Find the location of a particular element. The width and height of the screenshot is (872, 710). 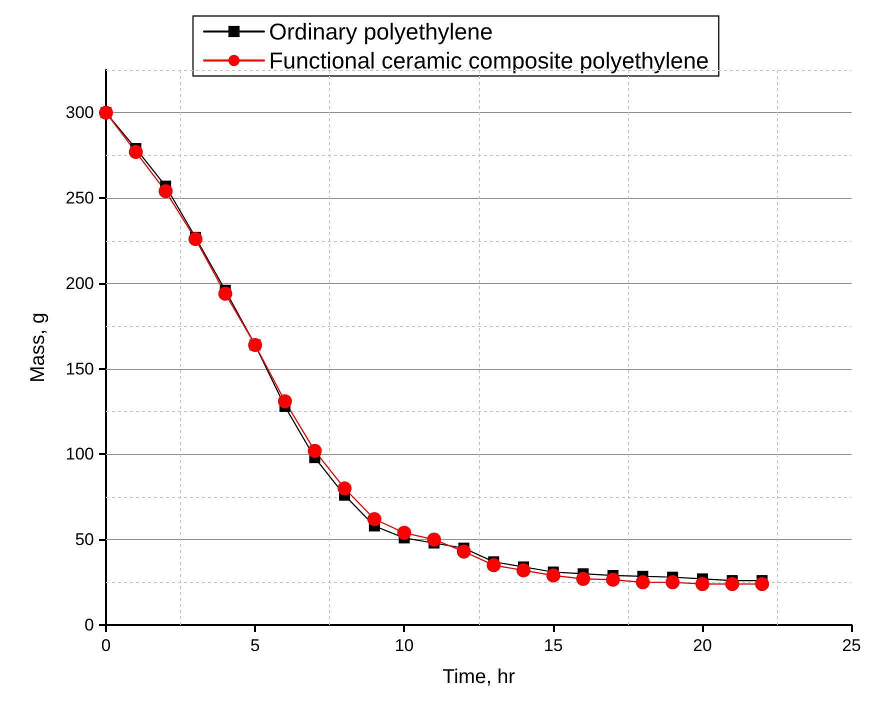

x-tick-label: 10 is located at coordinates (404, 645).